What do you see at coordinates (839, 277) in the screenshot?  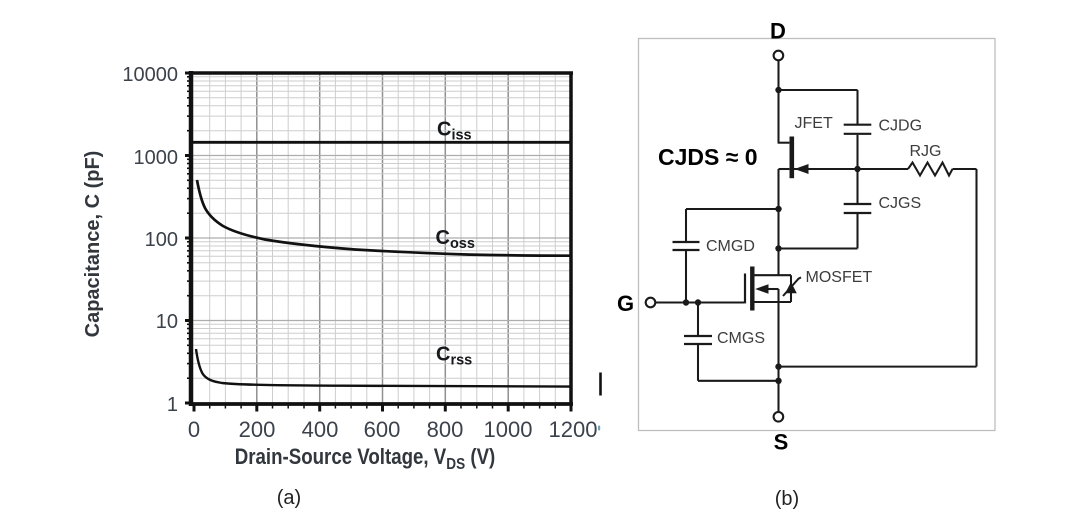 I see `svg-text: MOSFET` at bounding box center [839, 277].